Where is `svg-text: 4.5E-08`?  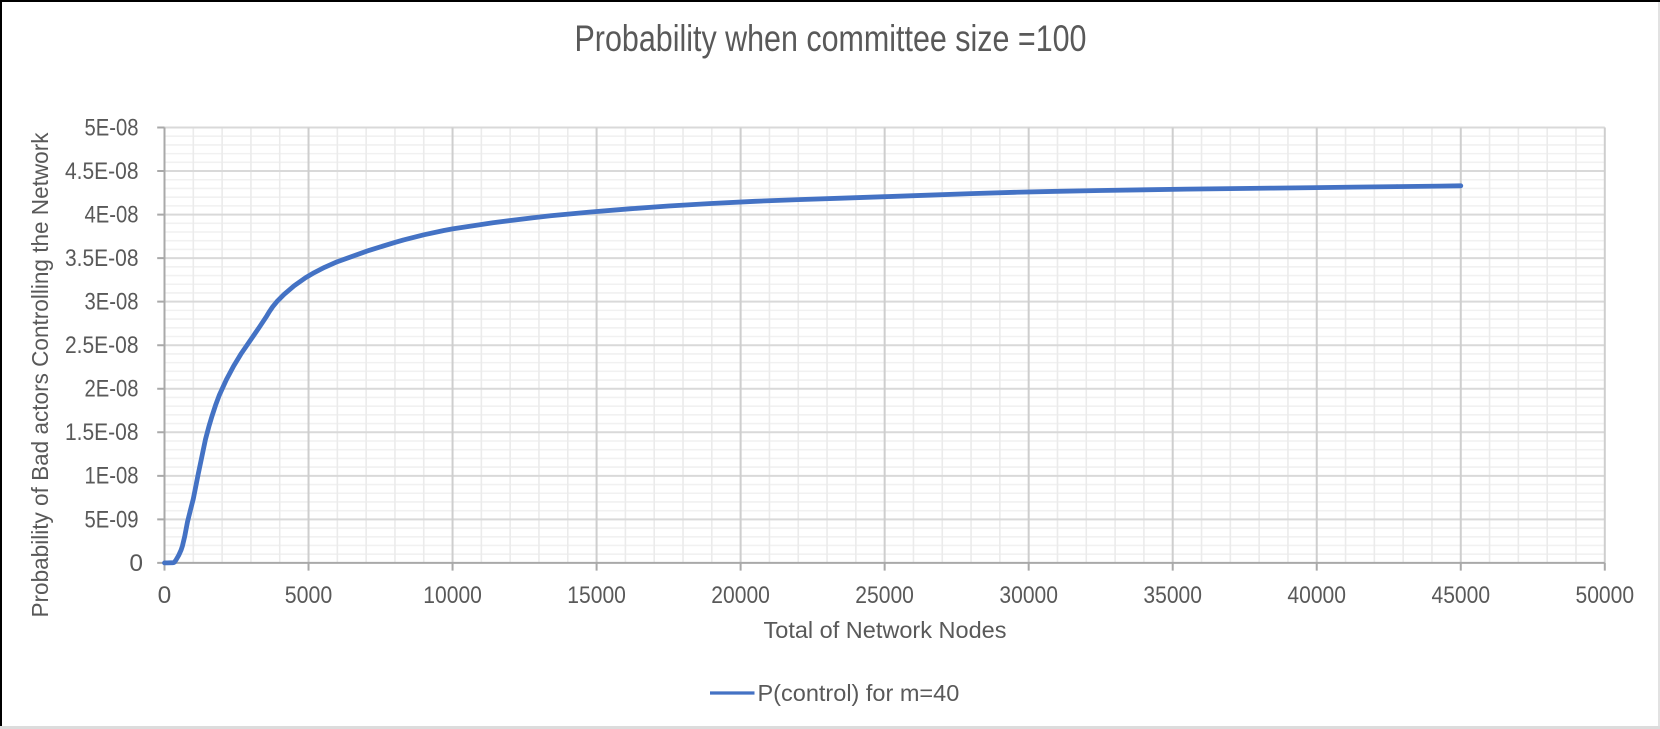 svg-text: 4.5E-08 is located at coordinates (102, 171).